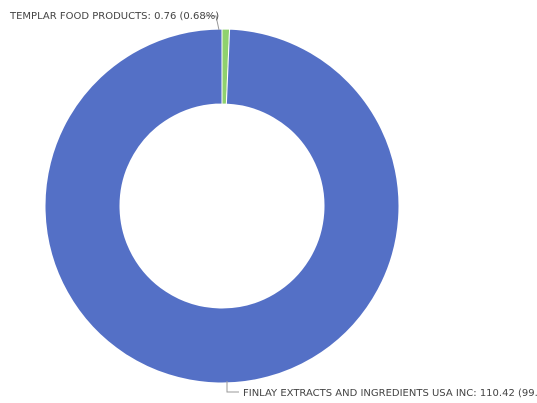 The height and width of the screenshot is (403, 537). I want to click on leader-line-finlay, so click(232, 387).